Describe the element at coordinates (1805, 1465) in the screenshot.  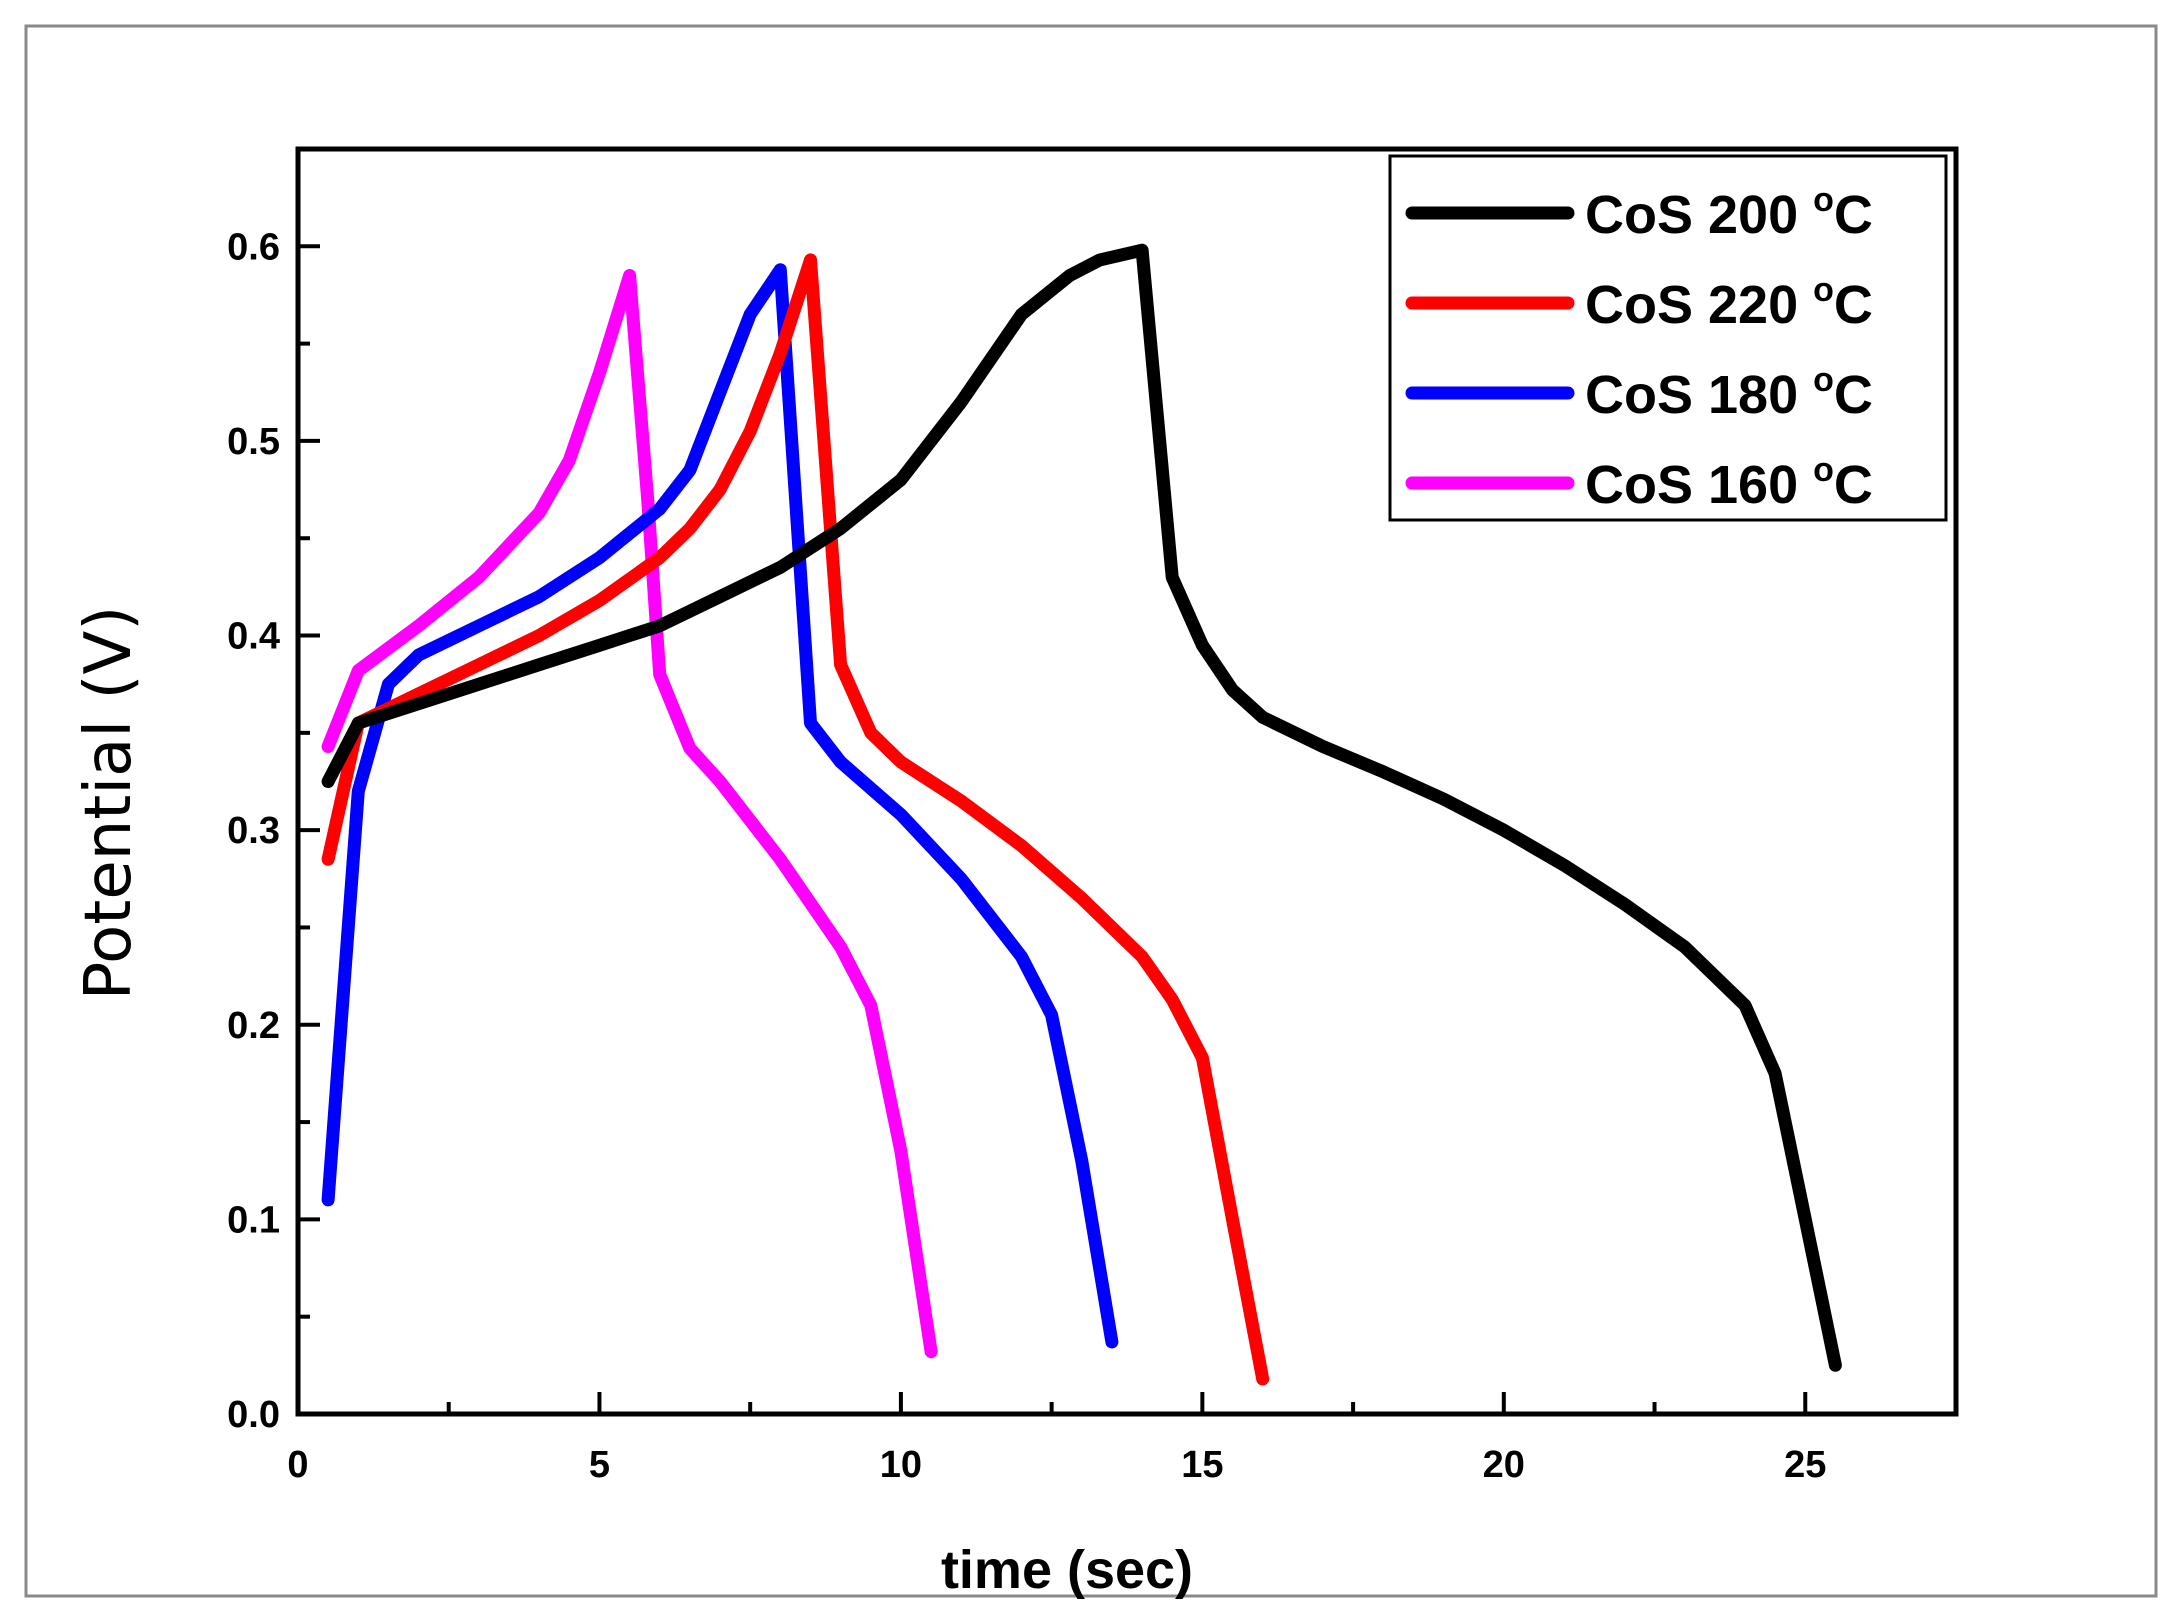
I see `x-tick-label: 25` at that location.